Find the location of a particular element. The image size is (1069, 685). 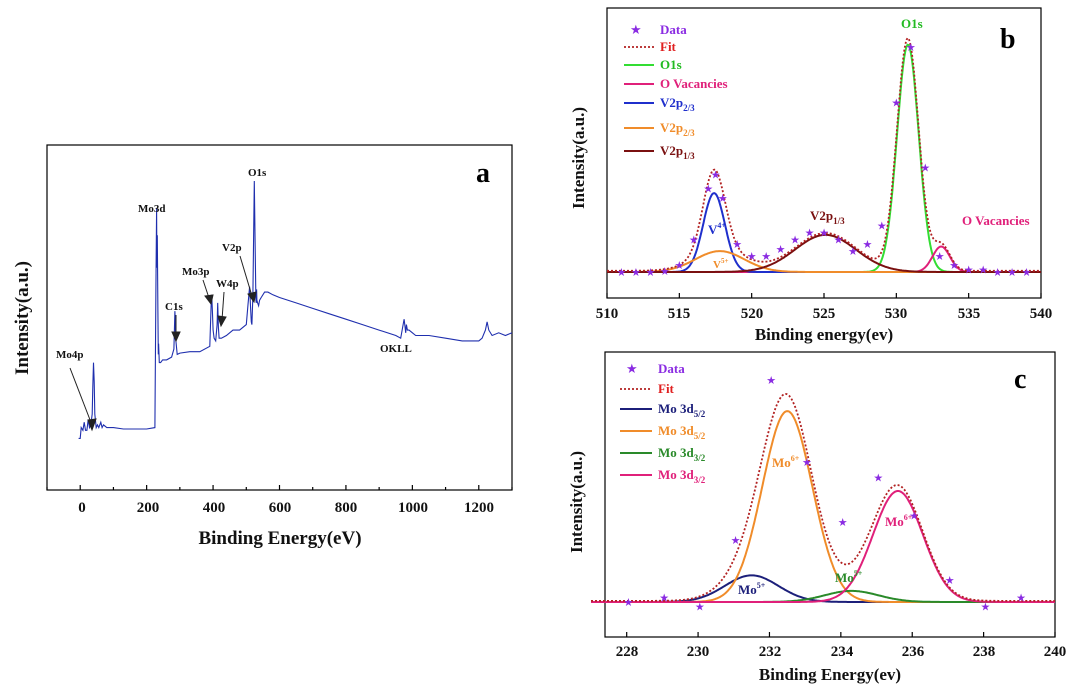

legend-v2p-c-label: V2p1/3 is located at coordinates (677, 152).